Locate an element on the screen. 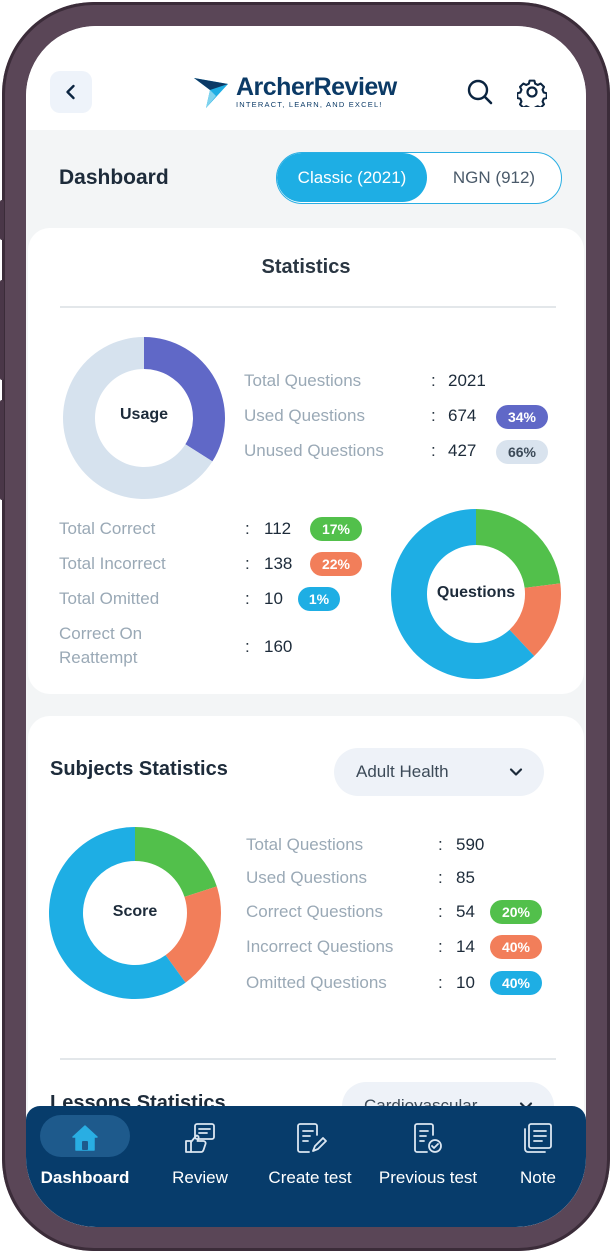 The height and width of the screenshot is (1253, 612). row-value: 14 is located at coordinates (465, 946).